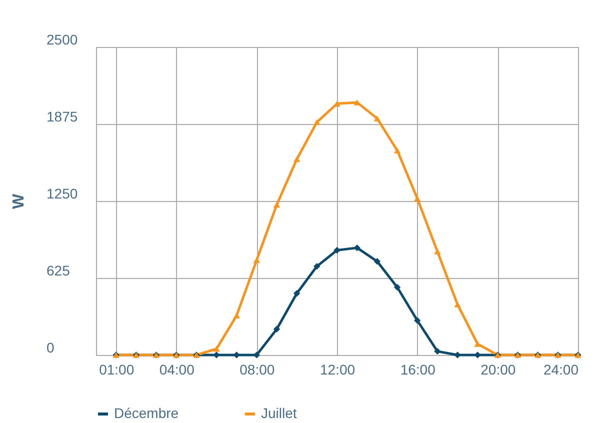  Describe the element at coordinates (418, 370) in the screenshot. I see `x-tick-label: 16:00` at that location.